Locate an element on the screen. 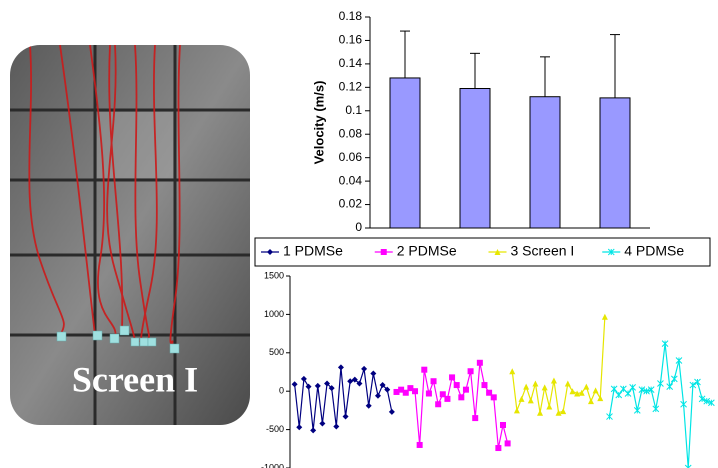 The image size is (718, 468). y-tick-label: -500 is located at coordinates (275, 429).